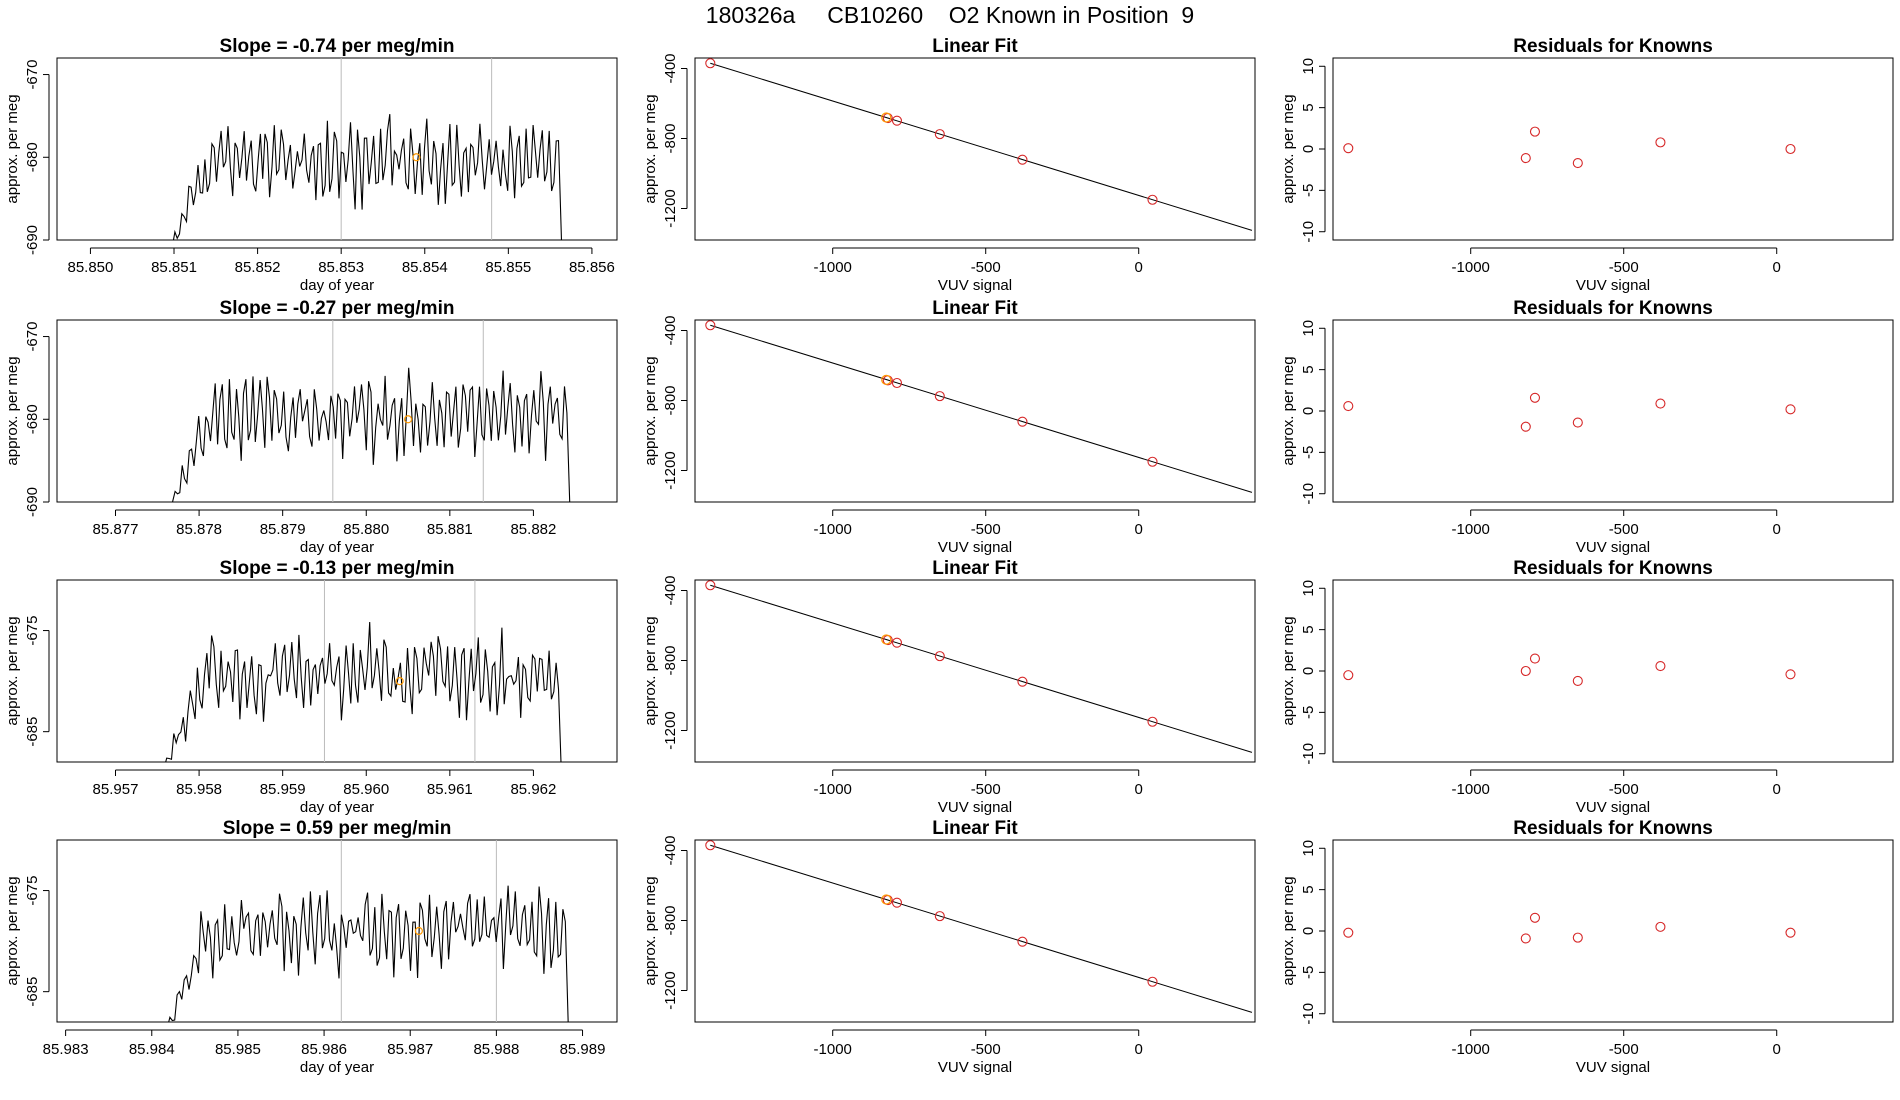 Image resolution: width=1900 pixels, height=1100 pixels. What do you see at coordinates (174, 267) in the screenshot?
I see `x-tick-label: 85.851` at bounding box center [174, 267].